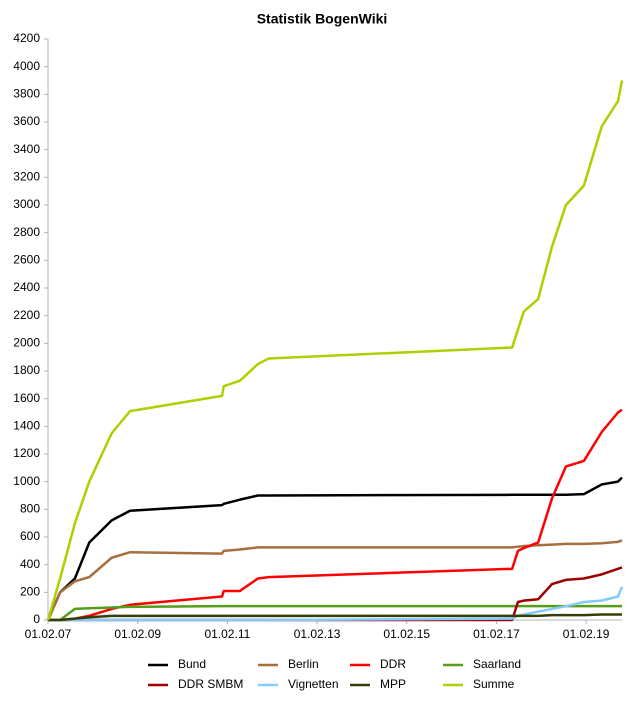  I want to click on legend-label: Bund, so click(192, 664).